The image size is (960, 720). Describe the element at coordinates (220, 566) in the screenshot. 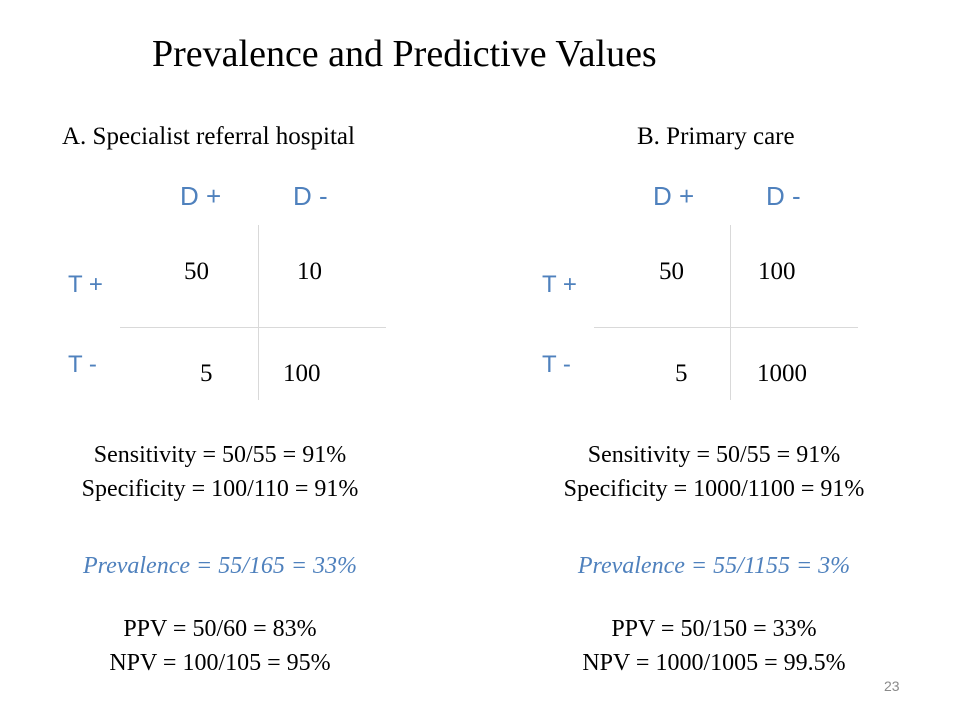

I see `panel-a-prevalence: Prevalence = 55/165 = 33%` at that location.